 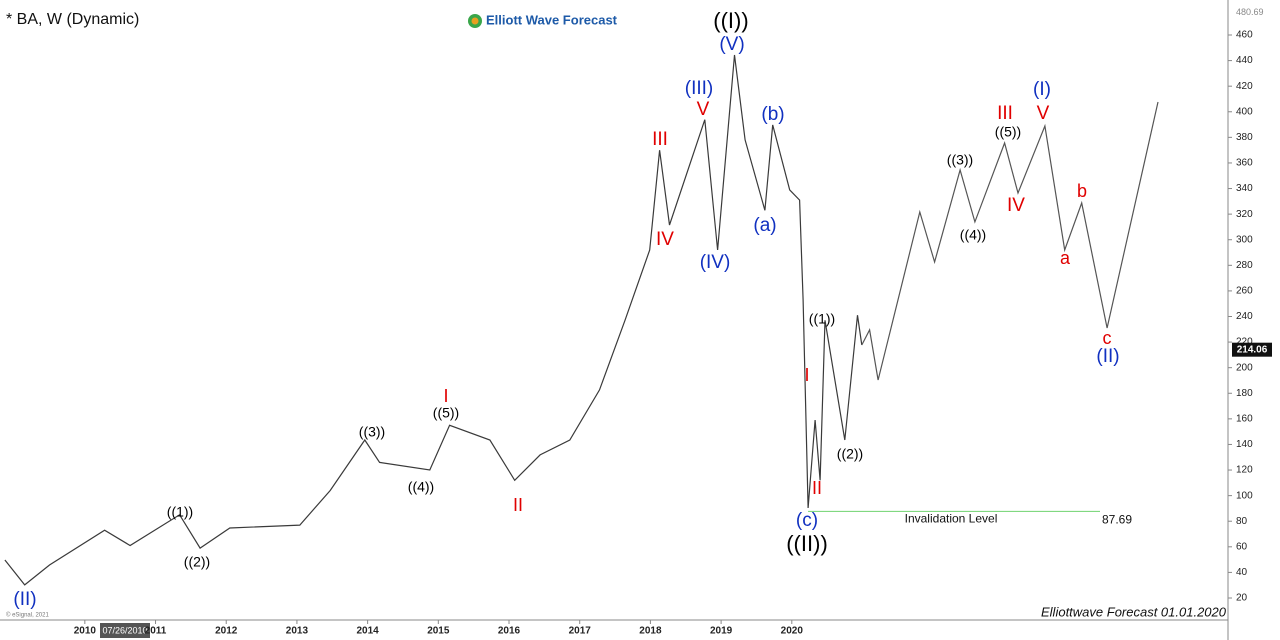 What do you see at coordinates (1242, 521) in the screenshot?
I see `y-tick-label: 80` at bounding box center [1242, 521].